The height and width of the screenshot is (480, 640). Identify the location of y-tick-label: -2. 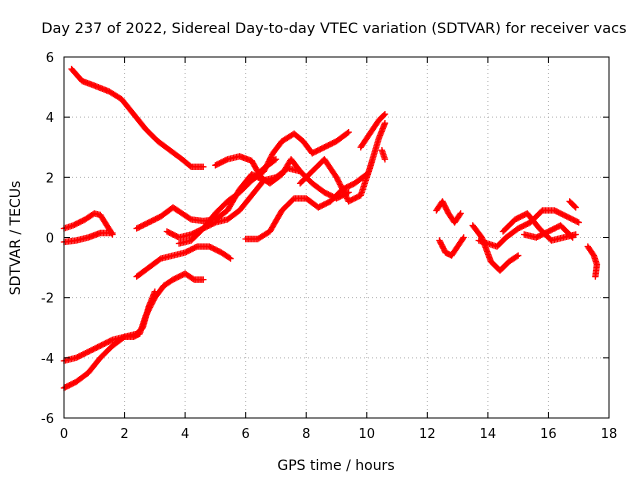
(47, 299).